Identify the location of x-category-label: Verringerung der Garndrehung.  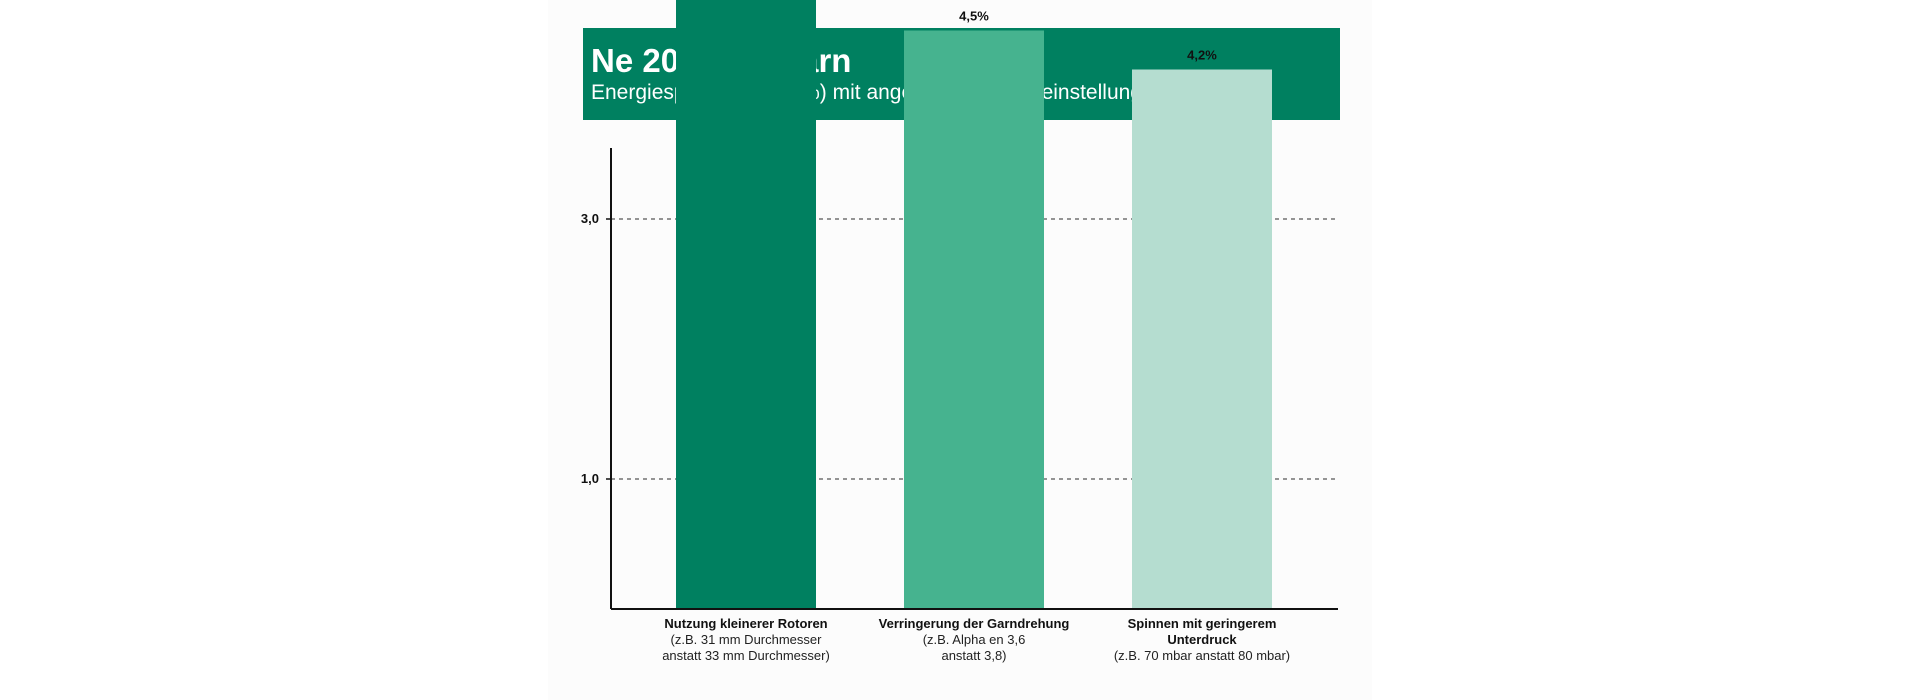
(974, 623).